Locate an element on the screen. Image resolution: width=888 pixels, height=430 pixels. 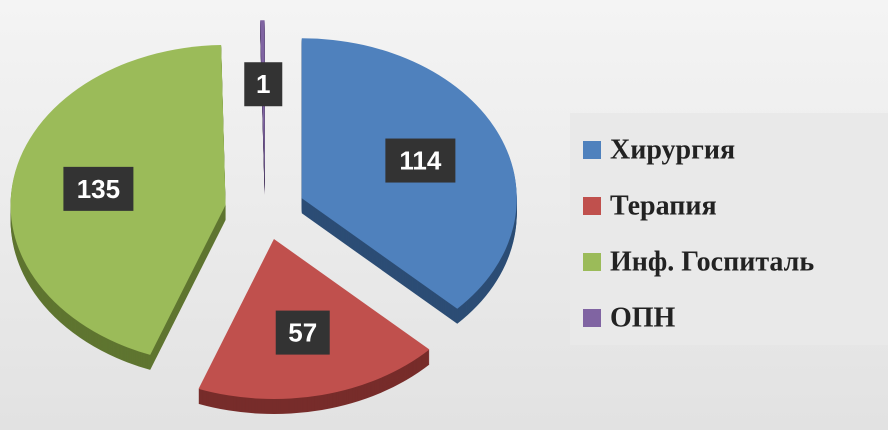
legend-label: ОПН is located at coordinates (643, 318).